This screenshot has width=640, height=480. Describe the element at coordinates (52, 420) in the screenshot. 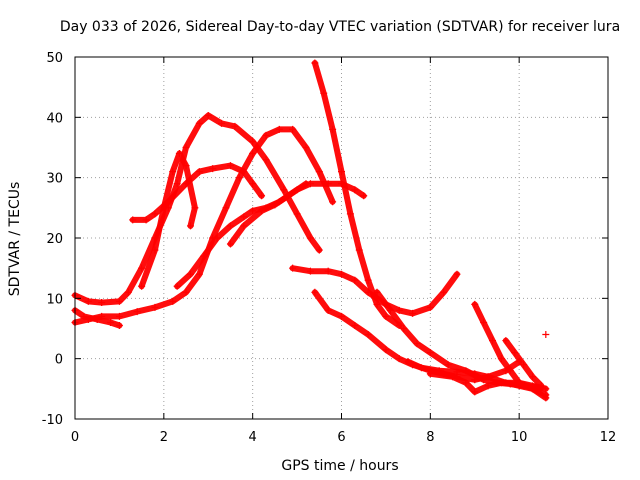

I see `y-tick-label: -10` at that location.